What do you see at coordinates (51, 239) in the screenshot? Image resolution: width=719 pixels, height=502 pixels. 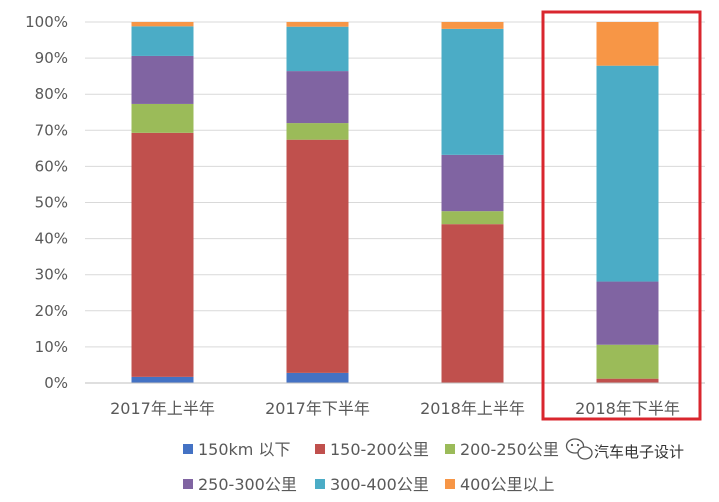 I see `y-tick-label: 40%` at bounding box center [51, 239].